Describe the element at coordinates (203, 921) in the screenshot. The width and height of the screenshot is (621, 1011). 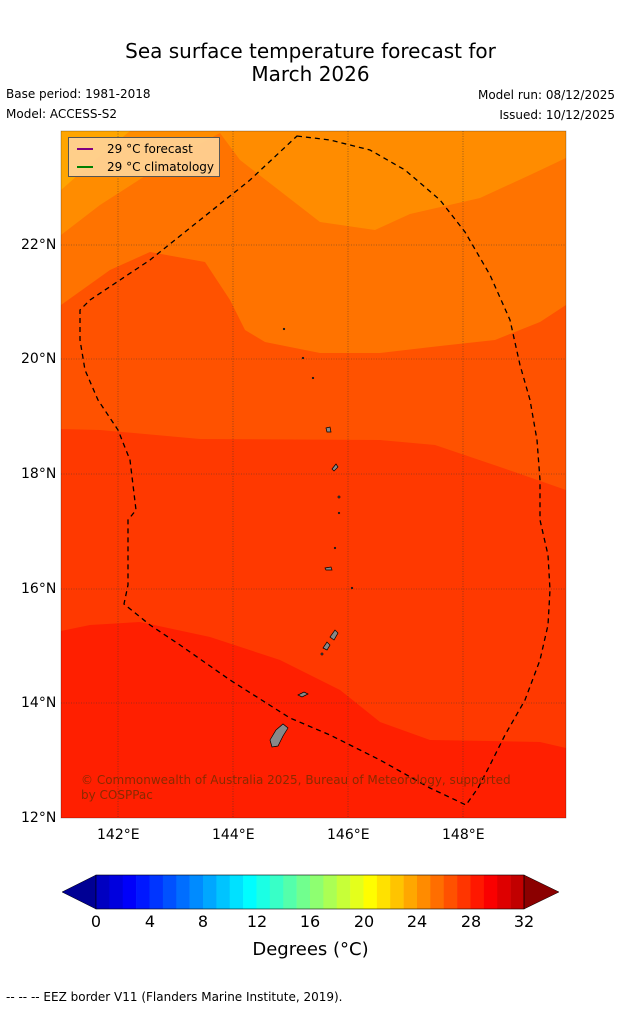
I see `colorbar-tick: 8` at that location.